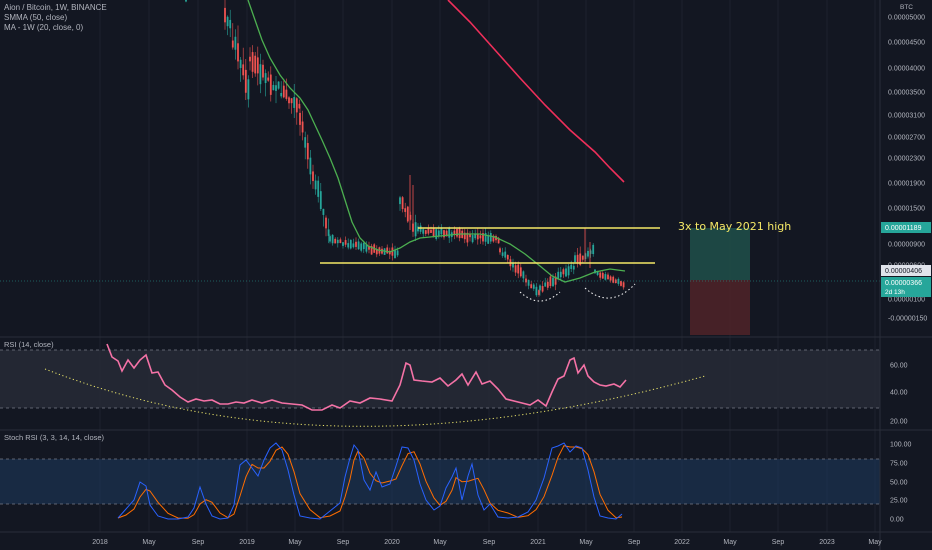  Describe the element at coordinates (734, 226) in the screenshot. I see `annotation-text: 3x to May 2021 high` at that location.